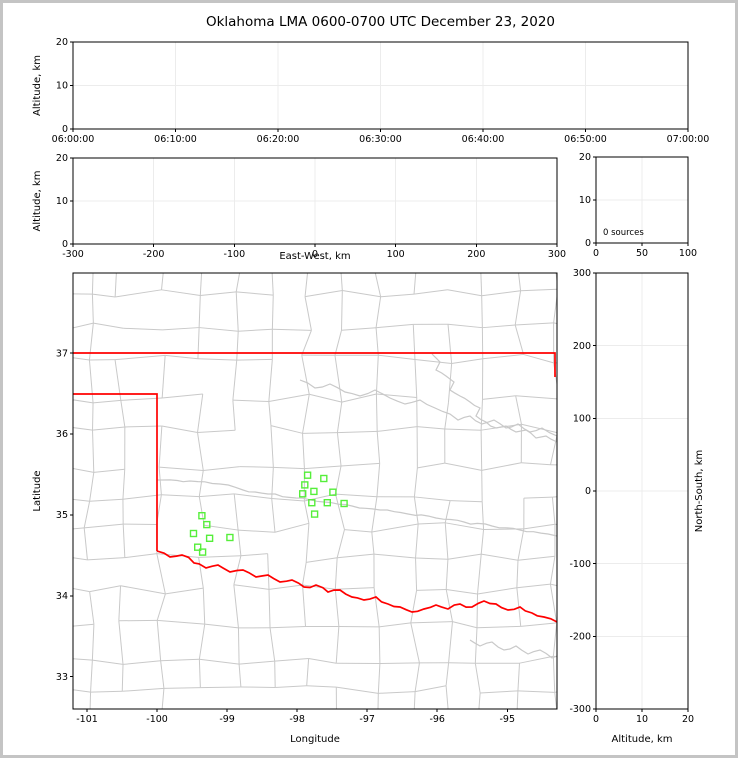 This screenshot has height=758, width=738. Describe the element at coordinates (476, 254) in the screenshot. I see `x-tick-label: 200` at that location.